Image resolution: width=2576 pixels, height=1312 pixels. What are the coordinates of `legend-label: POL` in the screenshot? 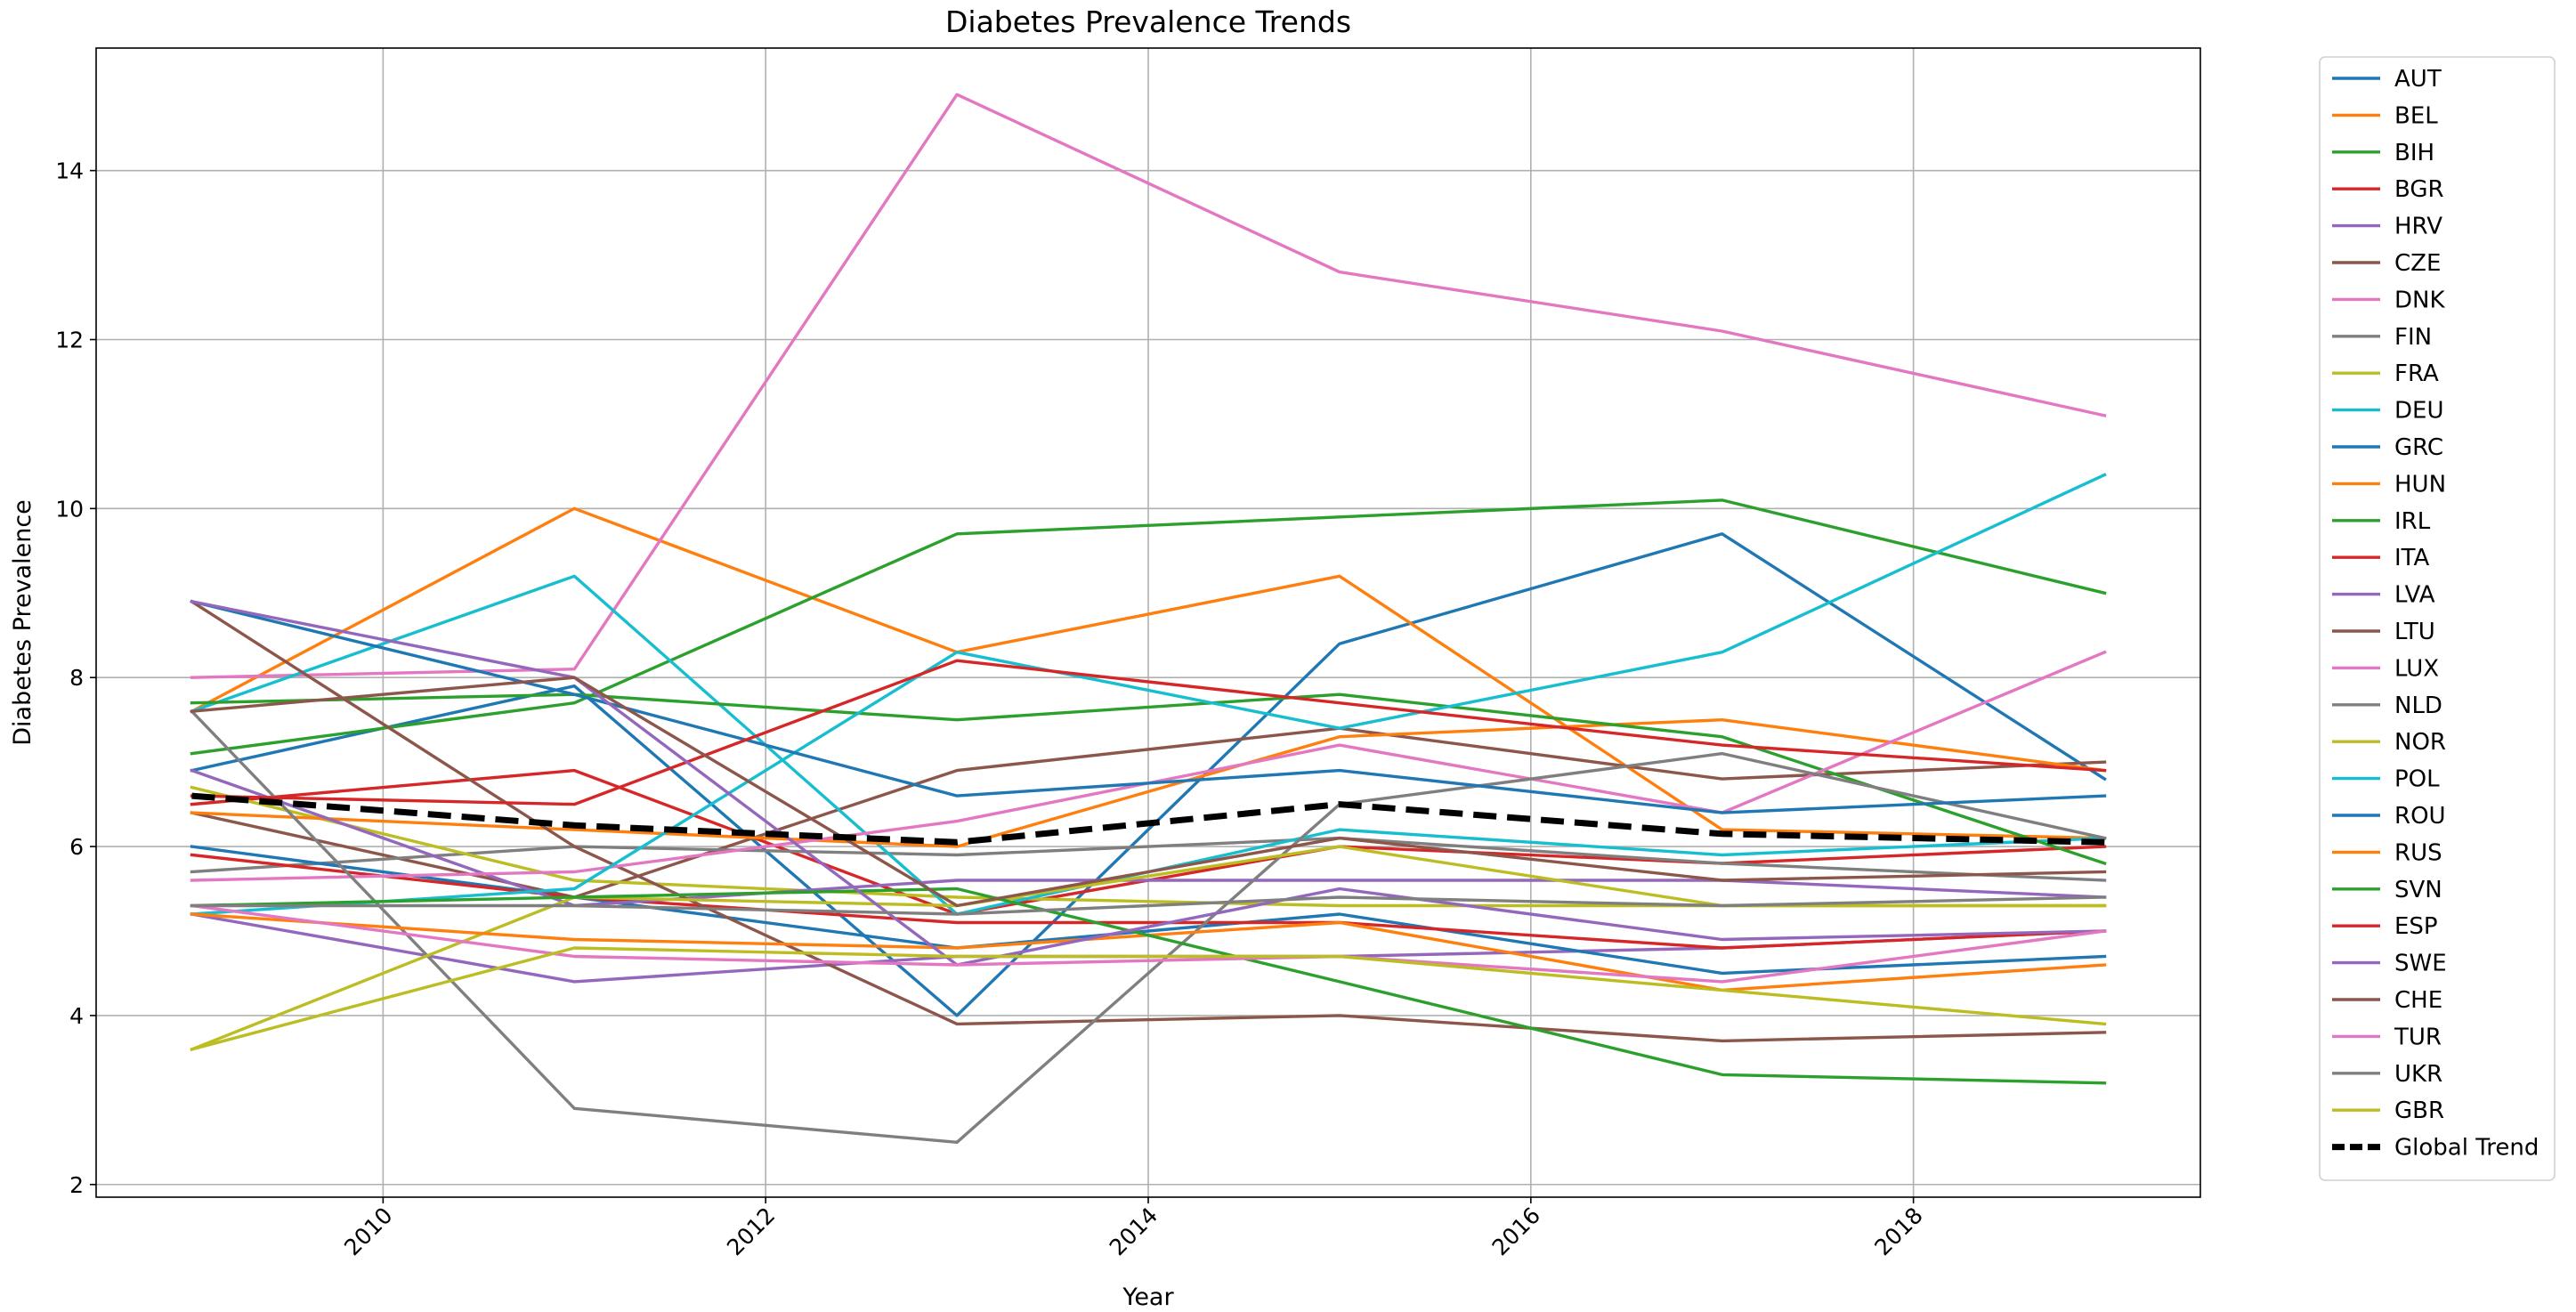 It's located at (2417, 779).